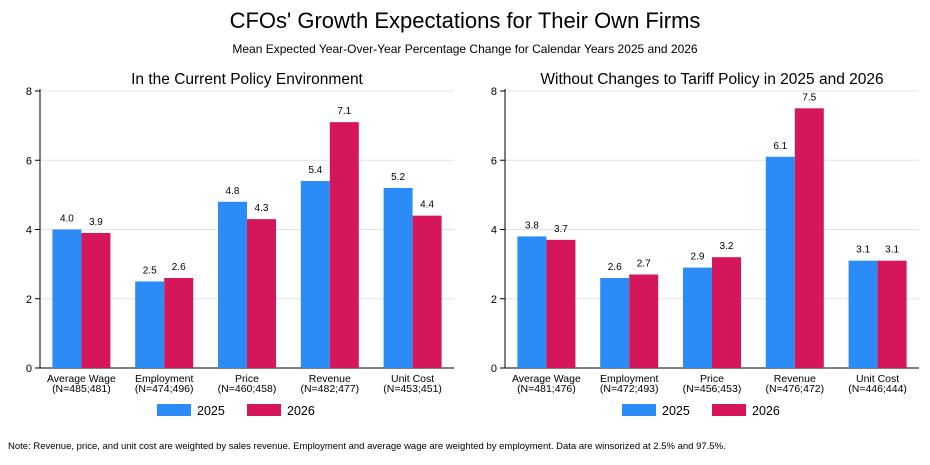 The image size is (930, 465). What do you see at coordinates (794, 389) in the screenshot?
I see `x-tick-sample-size: (N=476;472)` at bounding box center [794, 389].